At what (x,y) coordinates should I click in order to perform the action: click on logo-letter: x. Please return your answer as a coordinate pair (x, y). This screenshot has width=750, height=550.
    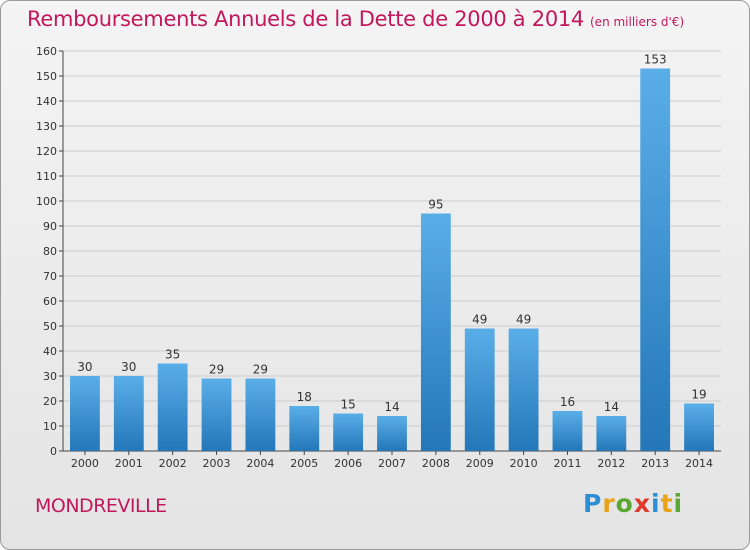
    Looking at the image, I should click on (642, 503).